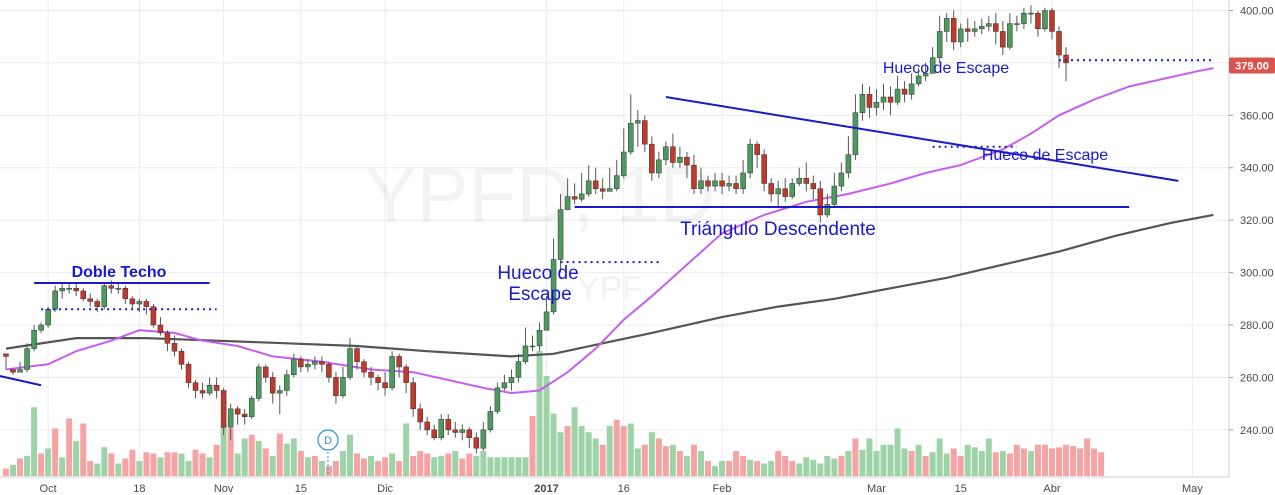 Image resolution: width=1275 pixels, height=495 pixels. Describe the element at coordinates (722, 489) in the screenshot. I see `x-tick-label: Feb` at that location.